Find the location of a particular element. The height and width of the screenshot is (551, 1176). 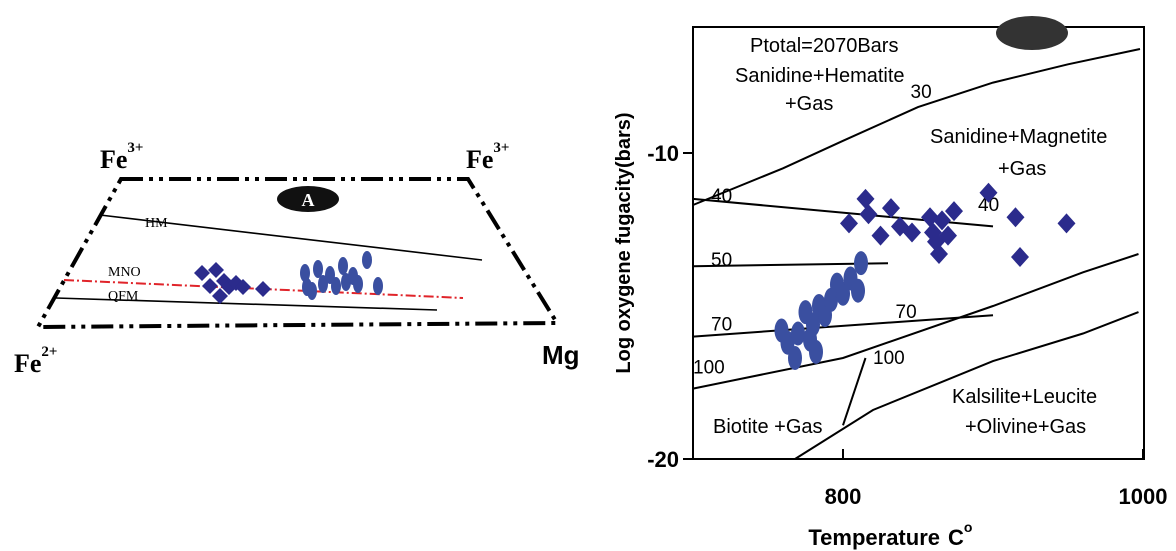

hm-label: HM is located at coordinates (156, 223).